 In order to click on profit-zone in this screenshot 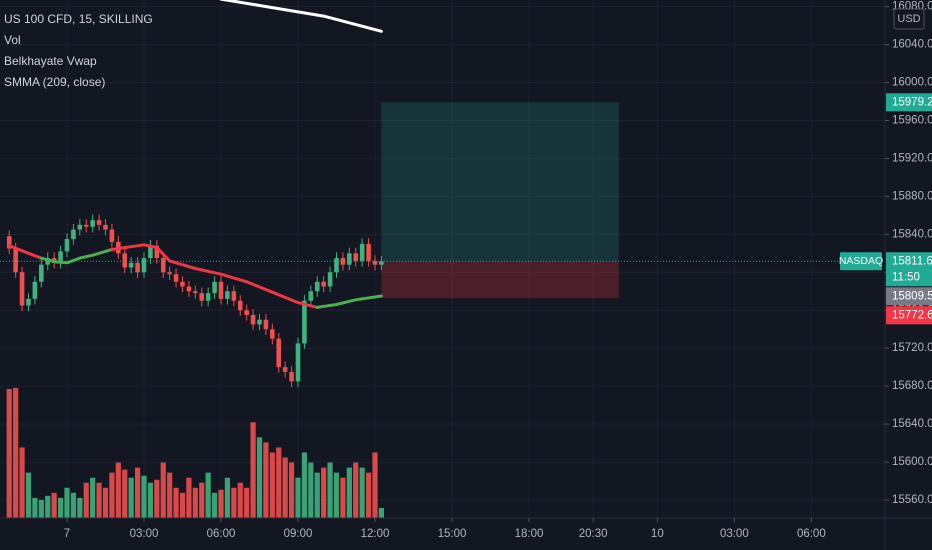, I will do `click(500, 182)`.